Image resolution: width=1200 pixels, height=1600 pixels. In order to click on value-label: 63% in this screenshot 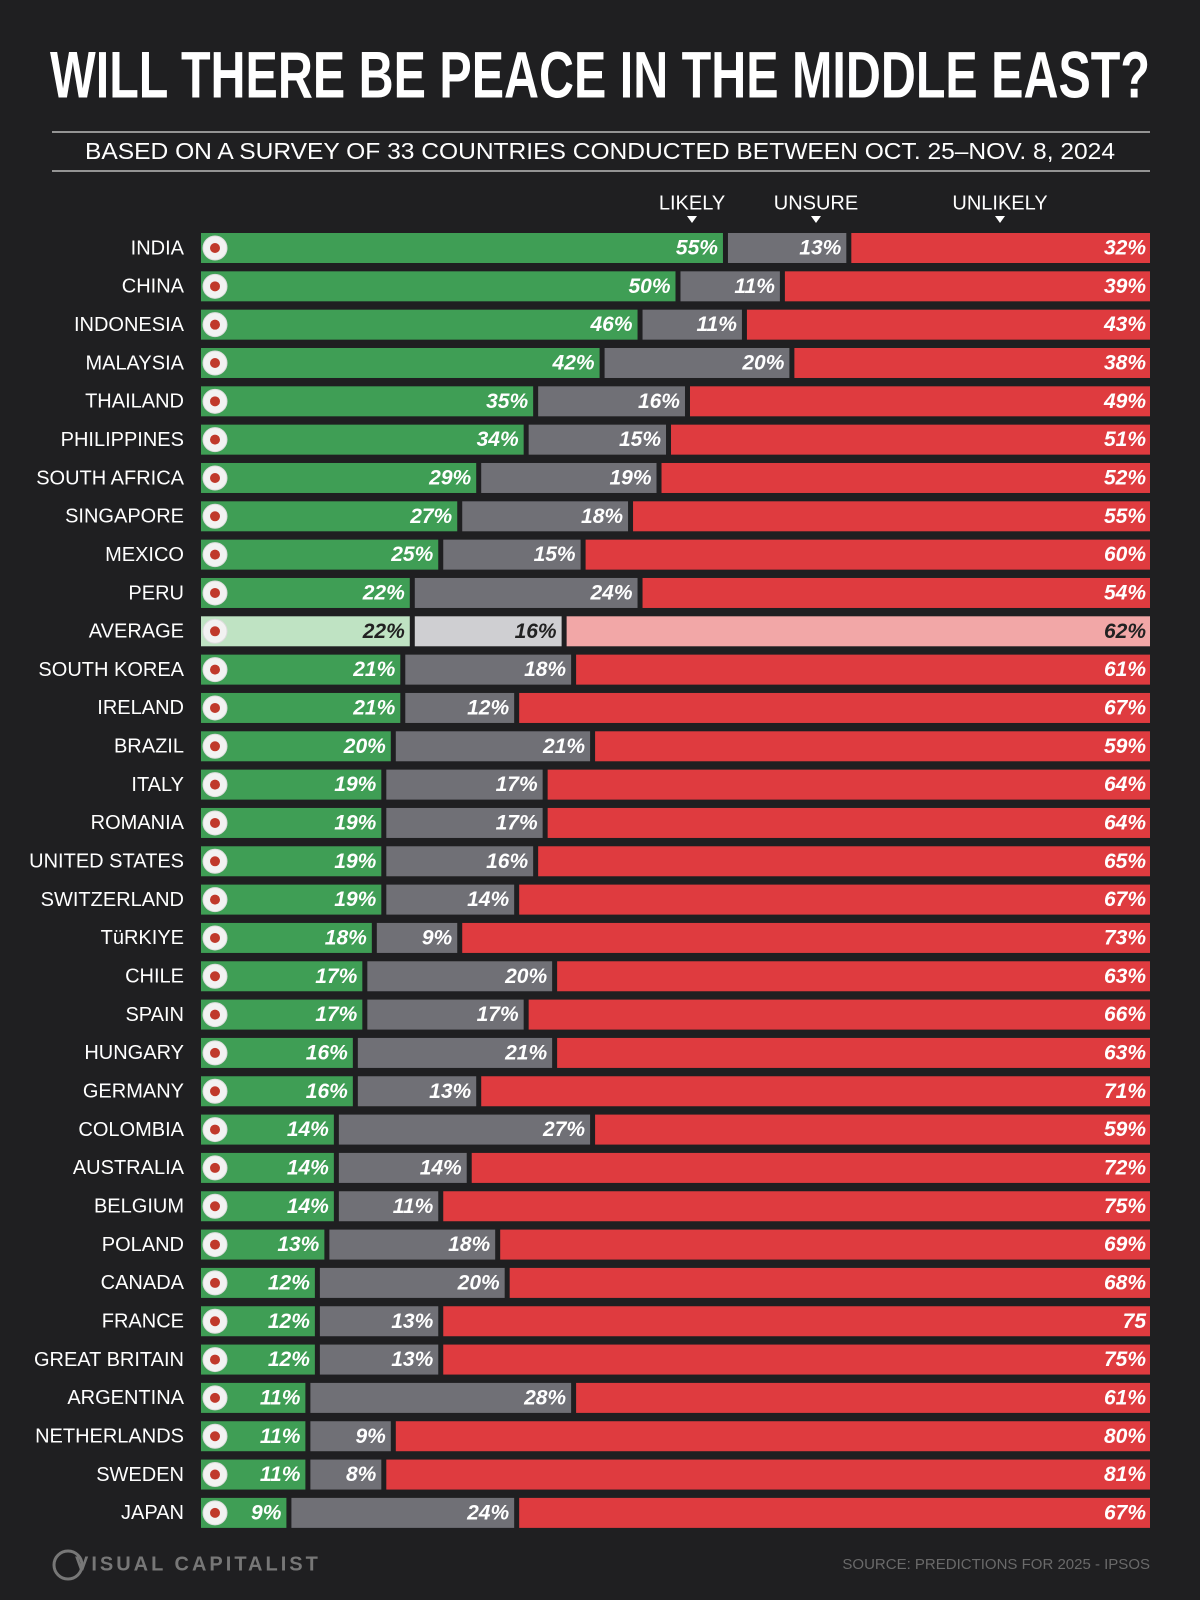, I will do `click(1125, 1052)`.